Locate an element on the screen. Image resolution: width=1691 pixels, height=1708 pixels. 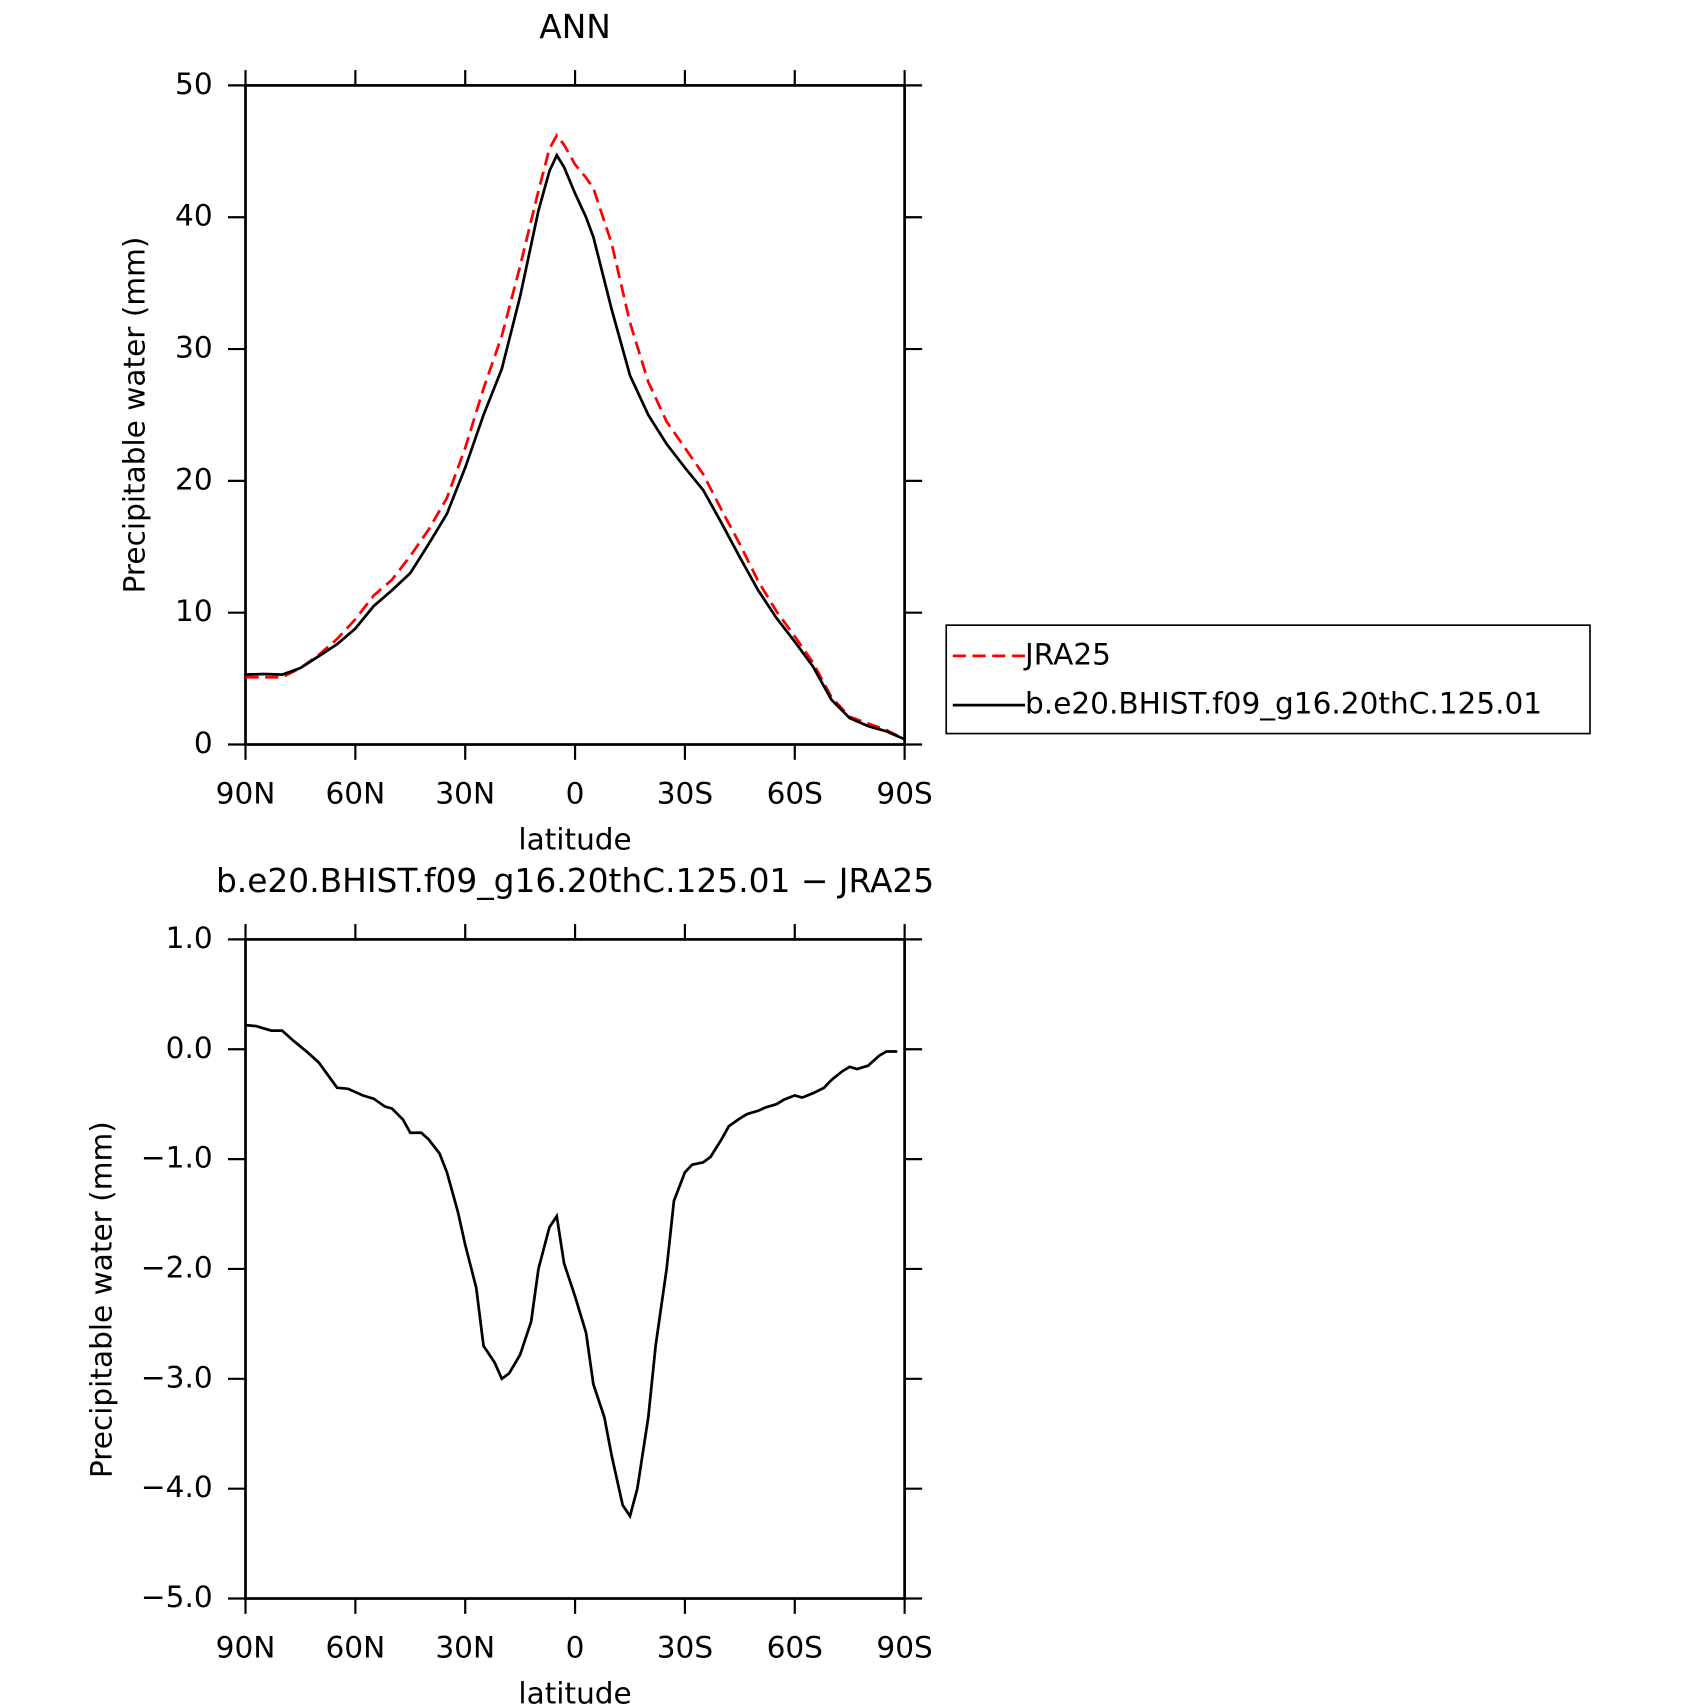
legend-box is located at coordinates (1268, 679).